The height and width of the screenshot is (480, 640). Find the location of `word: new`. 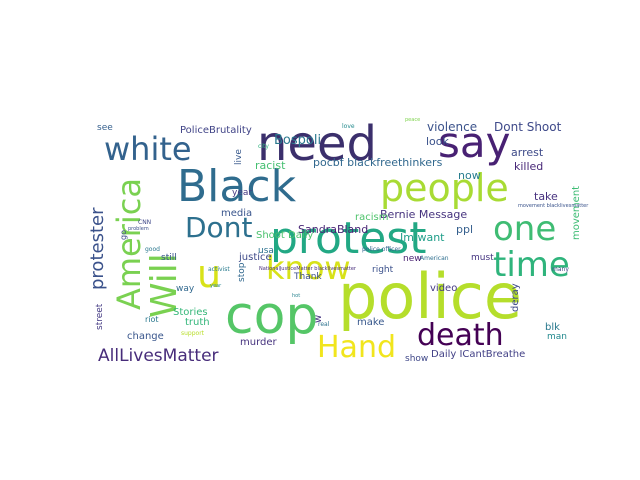

word: new is located at coordinates (412, 259).